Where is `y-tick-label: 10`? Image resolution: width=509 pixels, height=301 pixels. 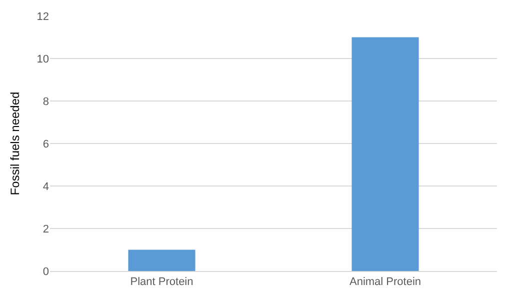 y-tick-label: 10 is located at coordinates (42, 59).